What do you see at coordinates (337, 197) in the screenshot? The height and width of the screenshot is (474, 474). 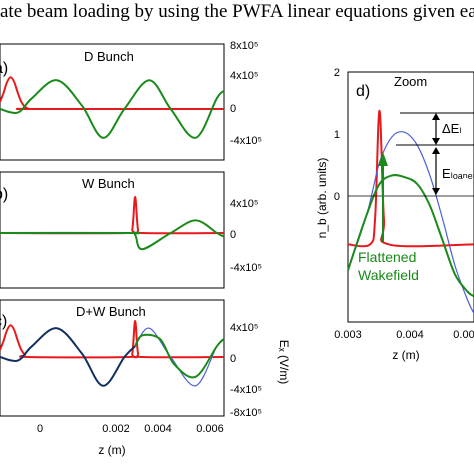 I see `panel-d-ytick: 0` at bounding box center [337, 197].